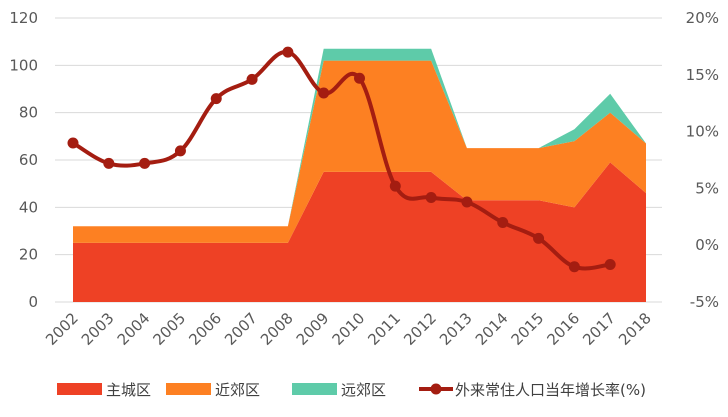 The image size is (728, 417). What do you see at coordinates (702, 160) in the screenshot?
I see `y-axis-right: -5% 0% 5% 10% 15% 20%` at bounding box center [702, 160].